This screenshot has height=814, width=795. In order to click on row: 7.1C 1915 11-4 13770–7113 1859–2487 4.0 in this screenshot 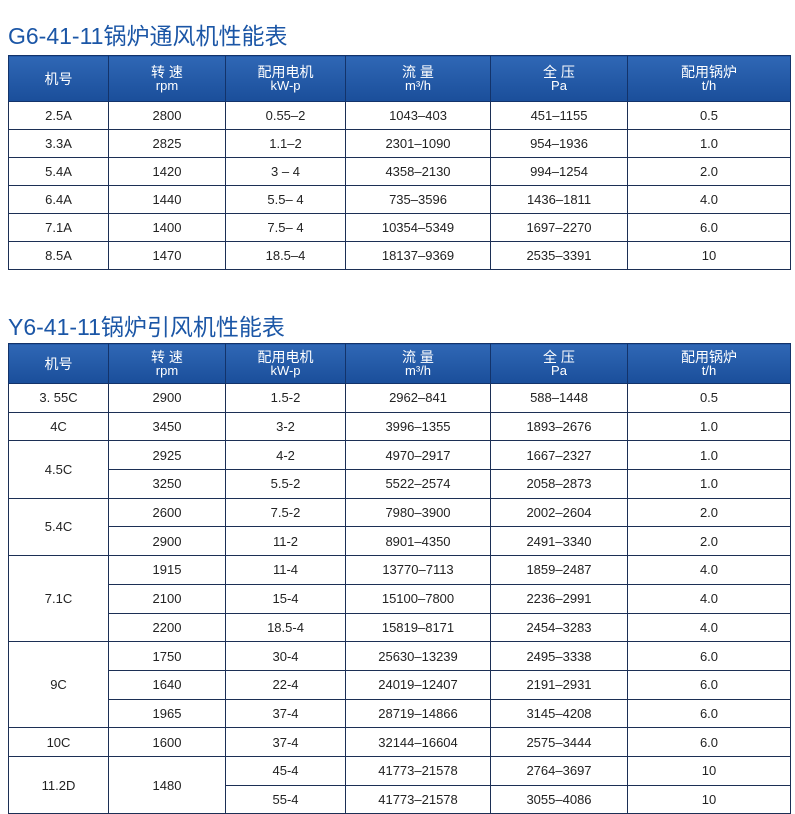, I will do `click(399, 599)`.